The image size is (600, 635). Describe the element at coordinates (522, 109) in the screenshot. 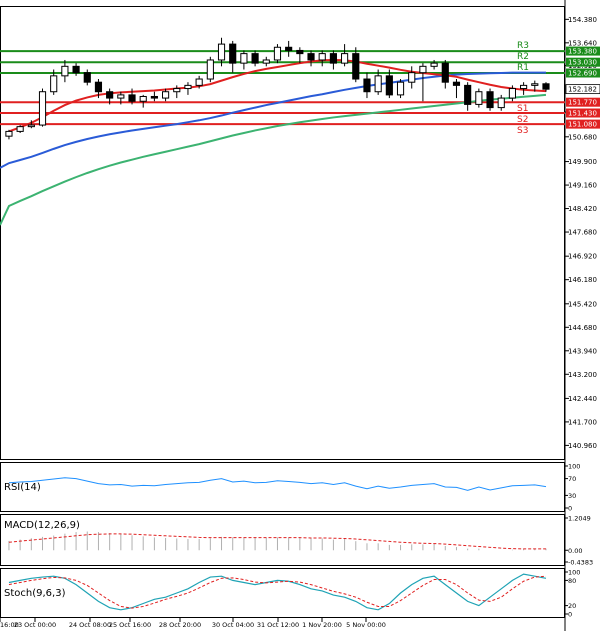

I see `level-label-s1: S1` at that location.